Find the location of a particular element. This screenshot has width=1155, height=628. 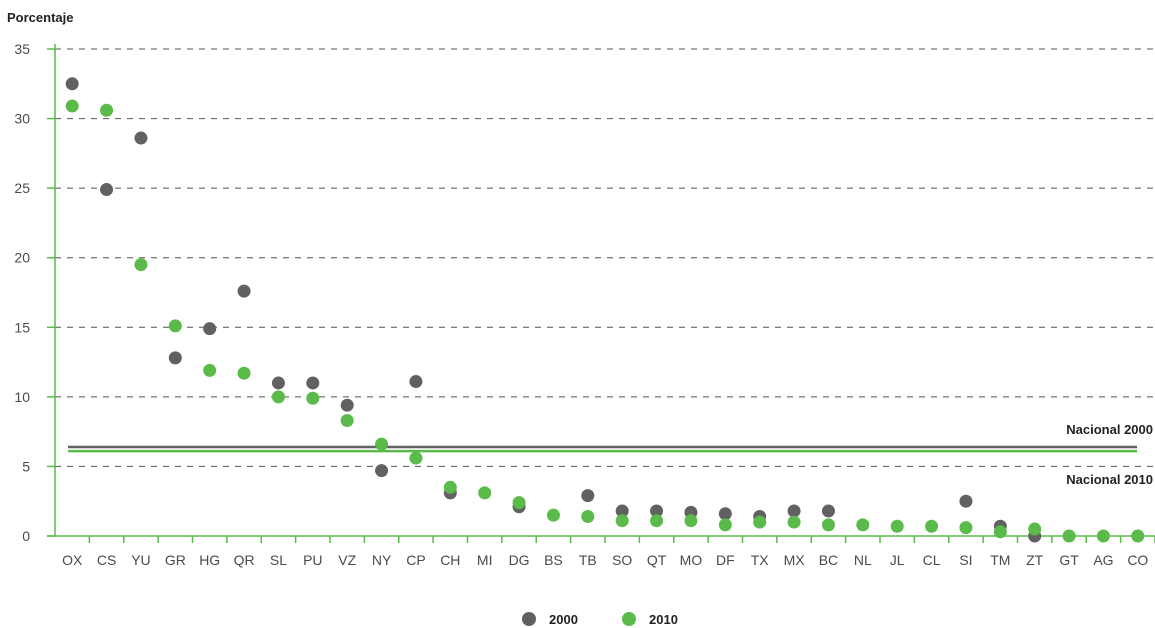

data-point-2010-HG is located at coordinates (210, 370).